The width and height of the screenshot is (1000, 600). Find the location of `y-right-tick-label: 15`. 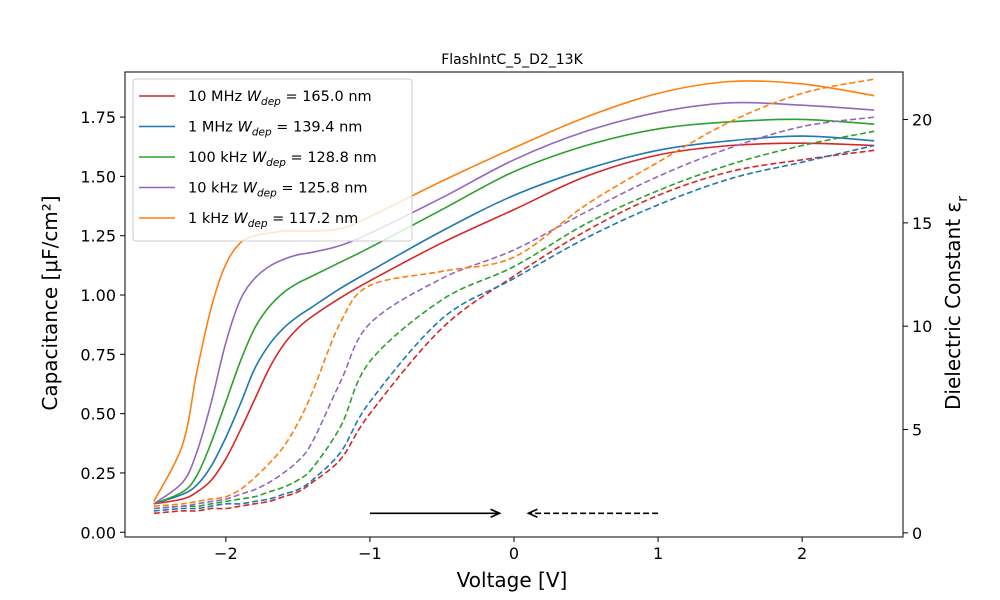

y-right-tick-label: 15 is located at coordinates (922, 223).